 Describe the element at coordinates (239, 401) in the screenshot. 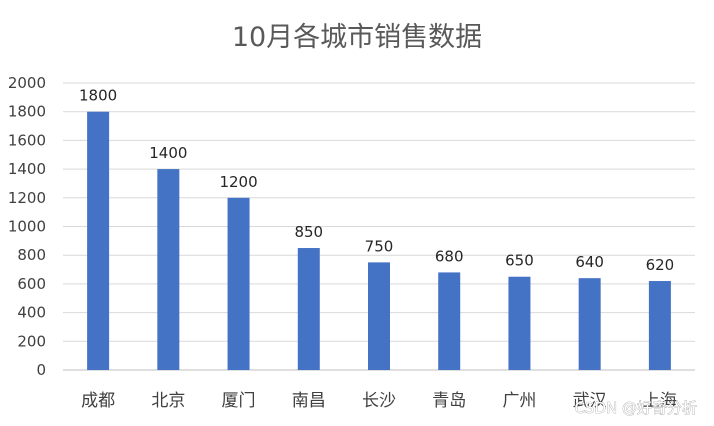

I see `x-category-label: 厦门` at that location.